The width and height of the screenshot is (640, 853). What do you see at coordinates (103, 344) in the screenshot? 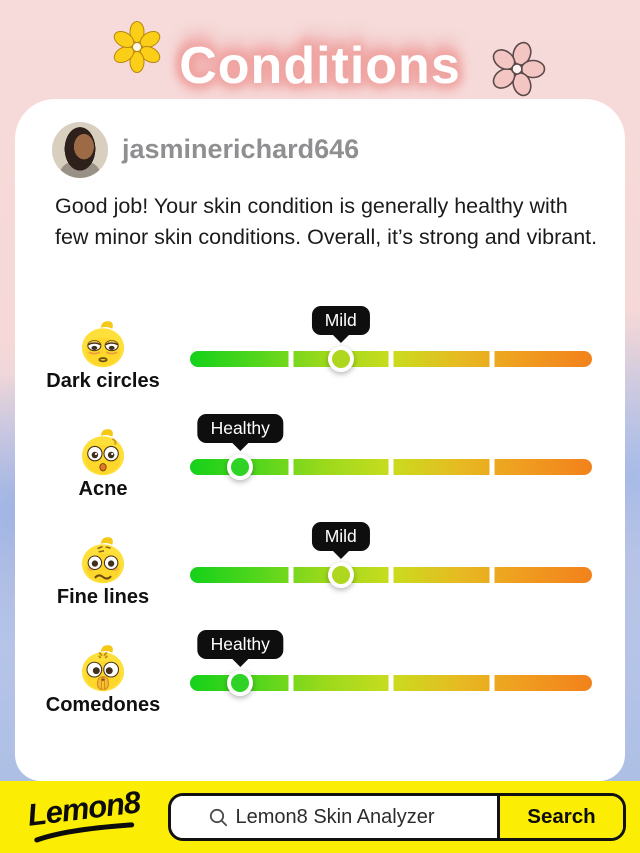
I see `tired-face-emoji` at bounding box center [103, 344].